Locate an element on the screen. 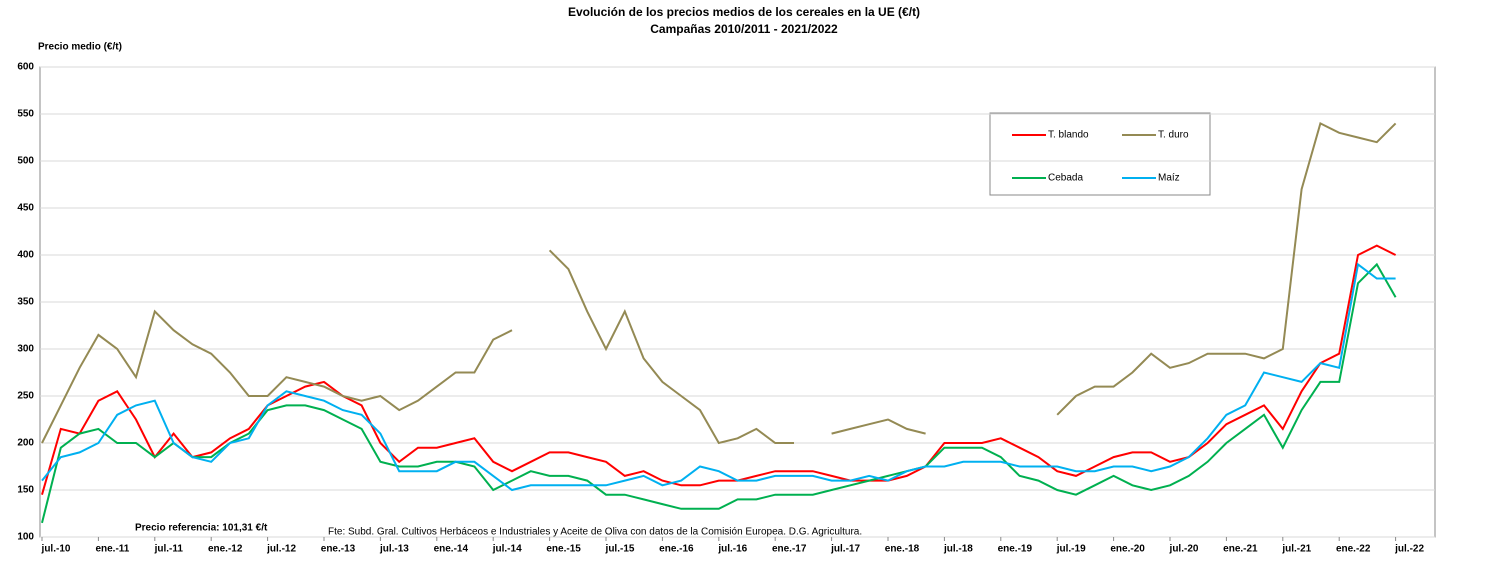 The height and width of the screenshot is (568, 1488). y-tick-label: 450 is located at coordinates (25, 208).